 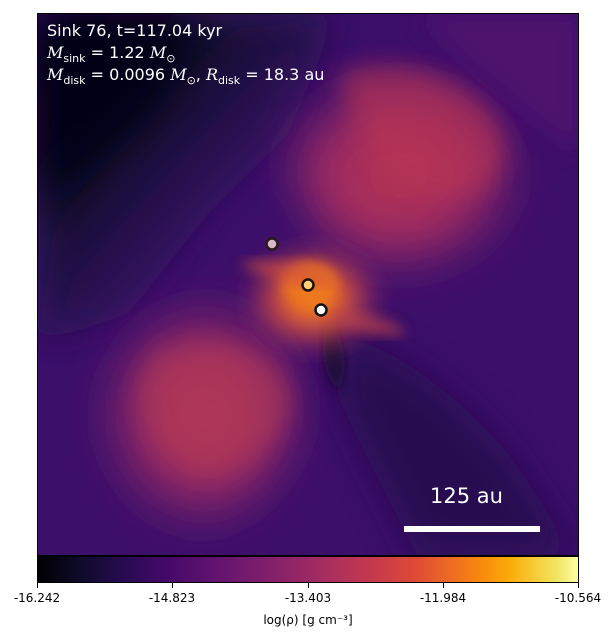 I want to click on mass-unit-subscript: ⊙, so click(x=171, y=58).